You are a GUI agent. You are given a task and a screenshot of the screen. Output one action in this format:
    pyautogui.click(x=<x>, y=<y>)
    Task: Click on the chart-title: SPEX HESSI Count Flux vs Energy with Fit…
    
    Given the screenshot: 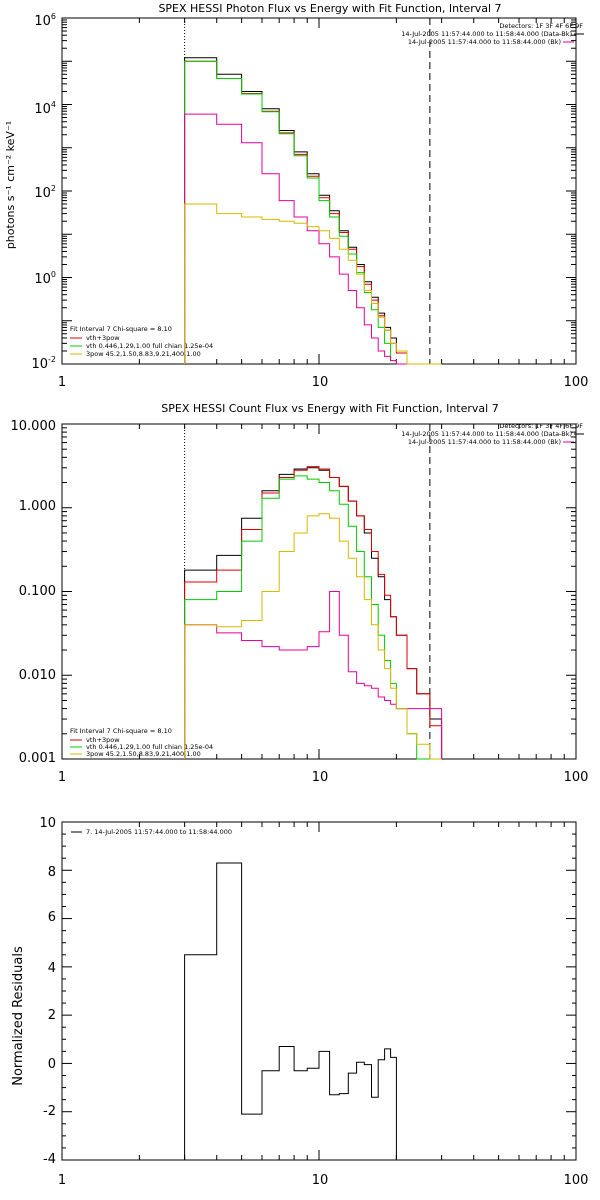 What is the action you would take?
    pyautogui.click(x=329, y=408)
    